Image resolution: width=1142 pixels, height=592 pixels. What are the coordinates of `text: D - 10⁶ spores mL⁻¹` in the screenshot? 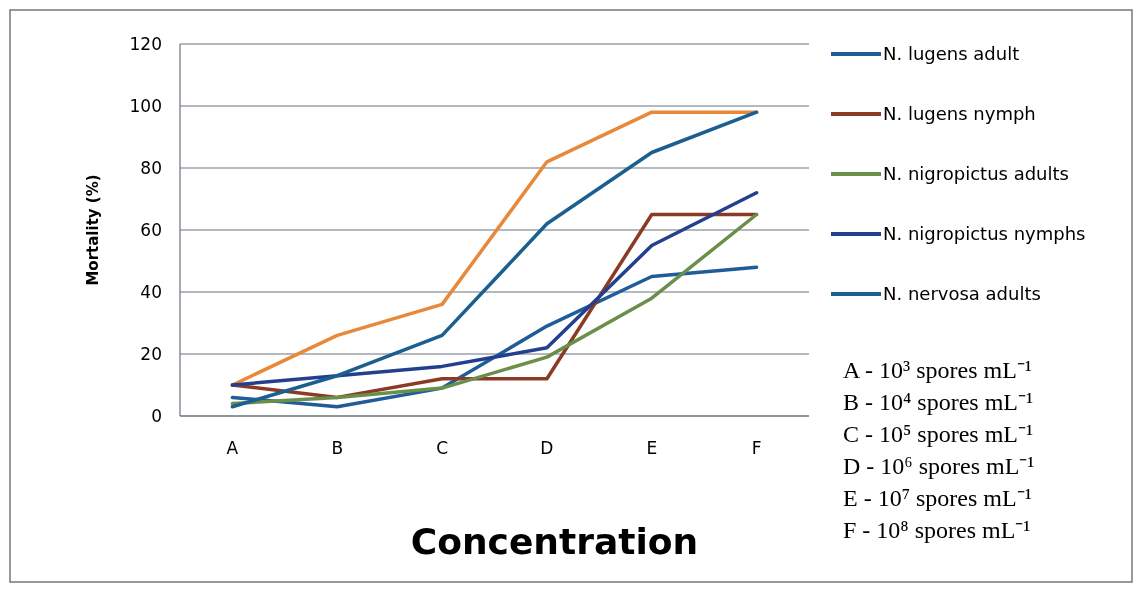 It's located at (939, 466).